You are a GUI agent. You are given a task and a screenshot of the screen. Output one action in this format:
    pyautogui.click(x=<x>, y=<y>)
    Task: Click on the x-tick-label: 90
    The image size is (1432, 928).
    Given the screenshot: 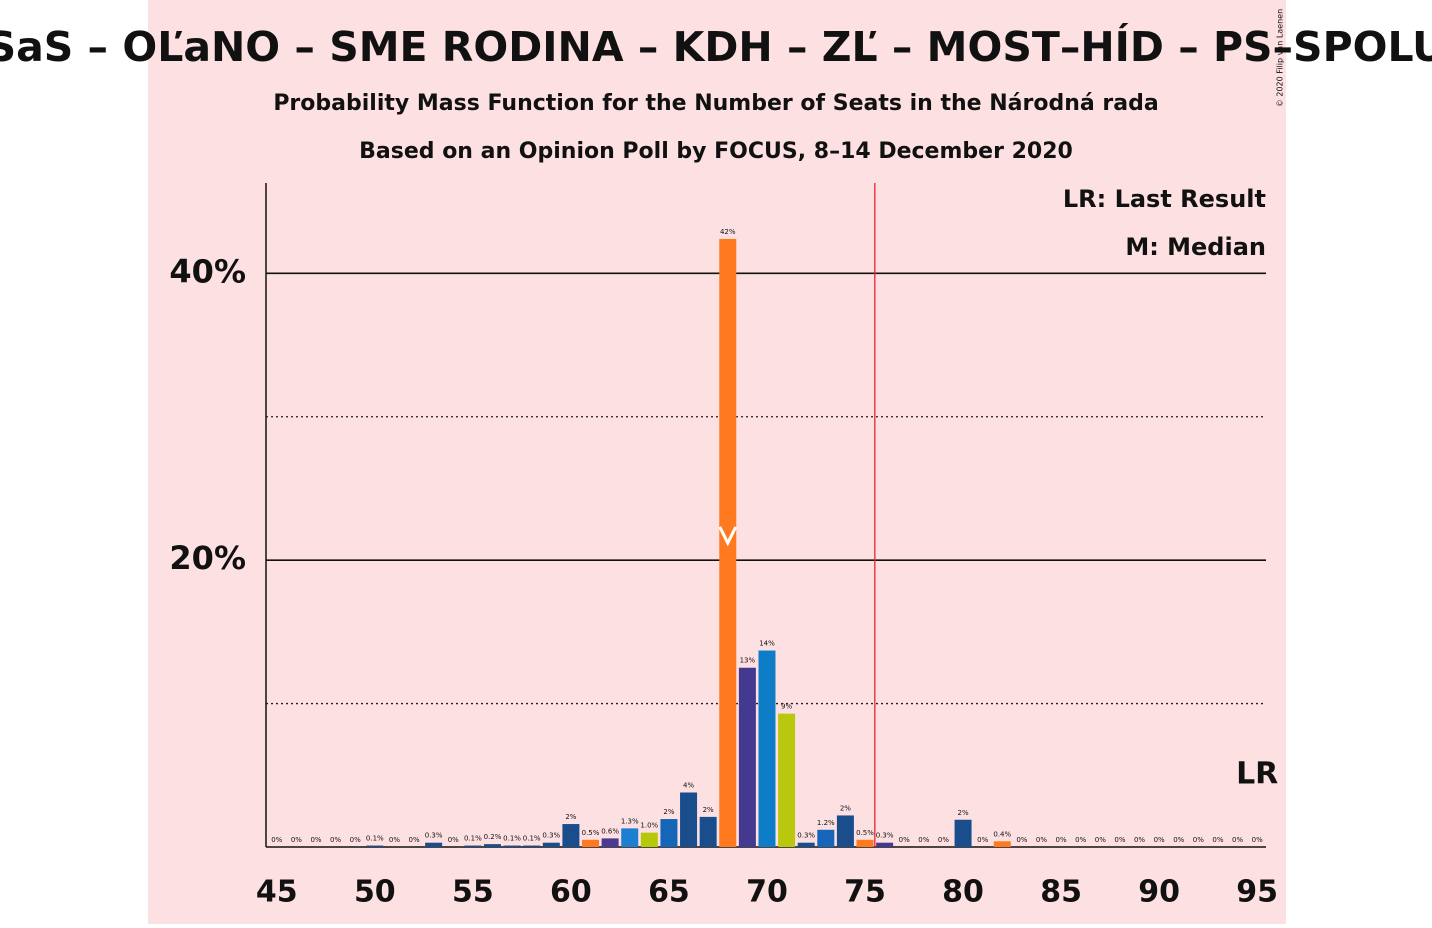 What is the action you would take?
    pyautogui.click(x=1159, y=892)
    